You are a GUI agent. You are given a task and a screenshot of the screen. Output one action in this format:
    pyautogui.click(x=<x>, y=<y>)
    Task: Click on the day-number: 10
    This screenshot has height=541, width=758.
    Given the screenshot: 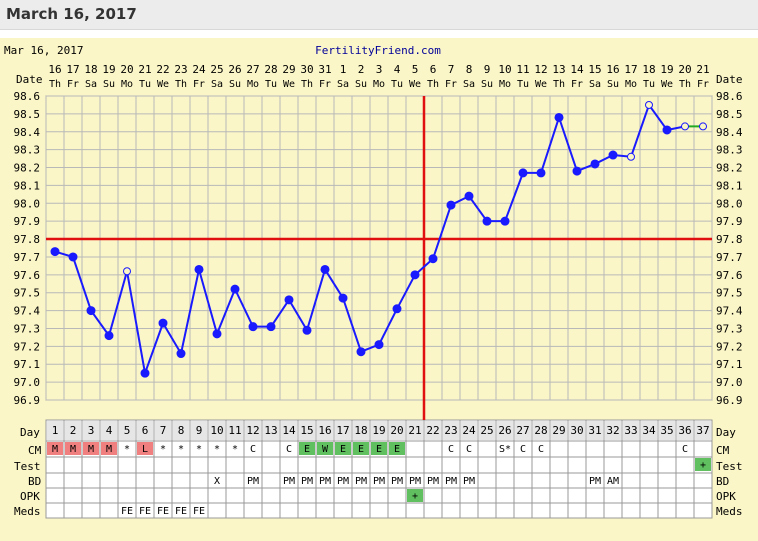 What is the action you would take?
    pyautogui.click(x=216, y=430)
    